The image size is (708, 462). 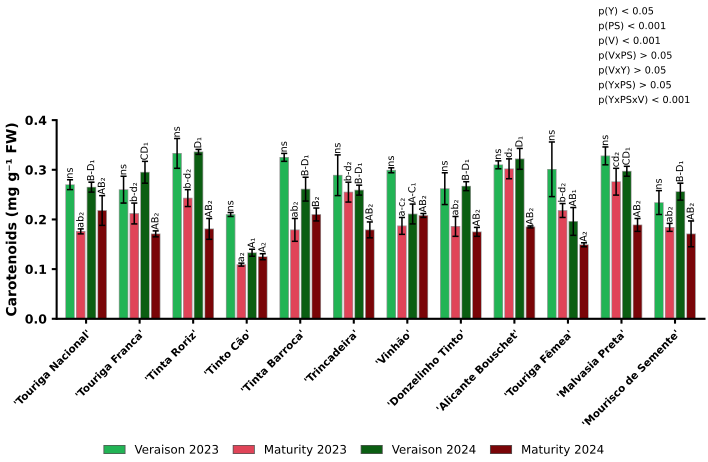 I want to click on text: p(Y) < 0.05, so click(x=626, y=11).